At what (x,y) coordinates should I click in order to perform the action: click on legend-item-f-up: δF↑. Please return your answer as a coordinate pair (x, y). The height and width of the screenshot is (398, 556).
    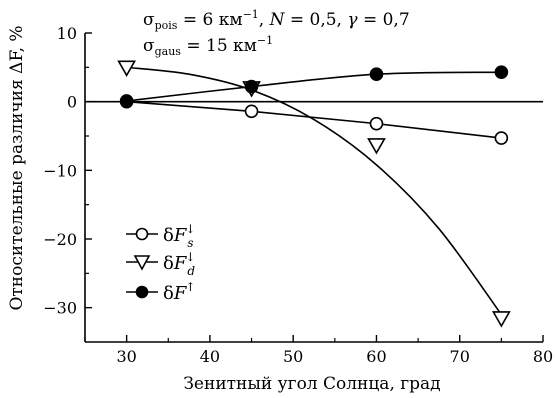
    Looking at the image, I should click on (160, 292).